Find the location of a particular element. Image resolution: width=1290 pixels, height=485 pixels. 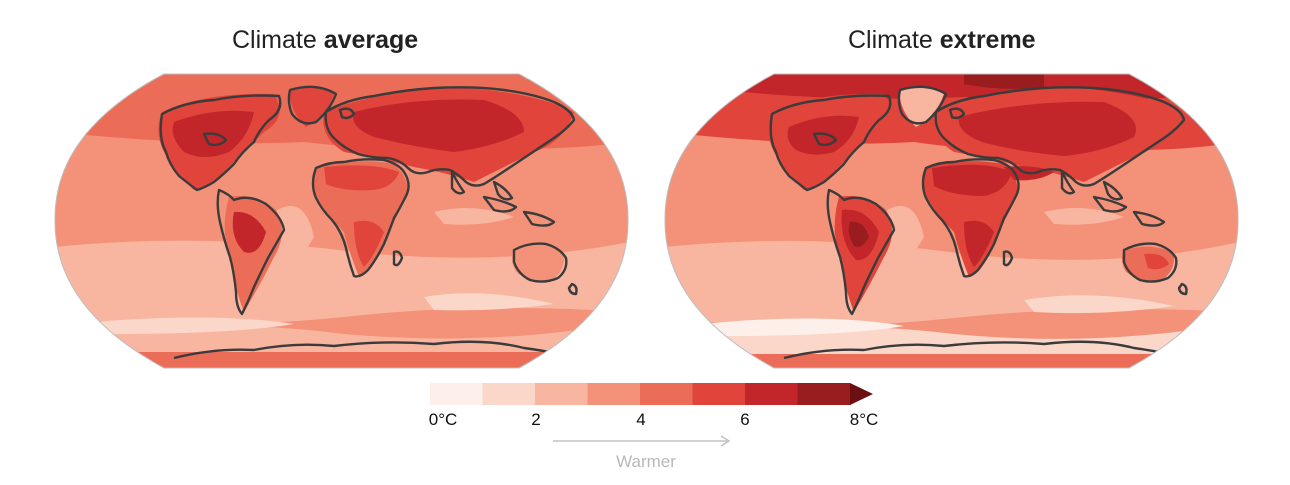

map-title-extreme: Climate extreme is located at coordinates (942, 40).